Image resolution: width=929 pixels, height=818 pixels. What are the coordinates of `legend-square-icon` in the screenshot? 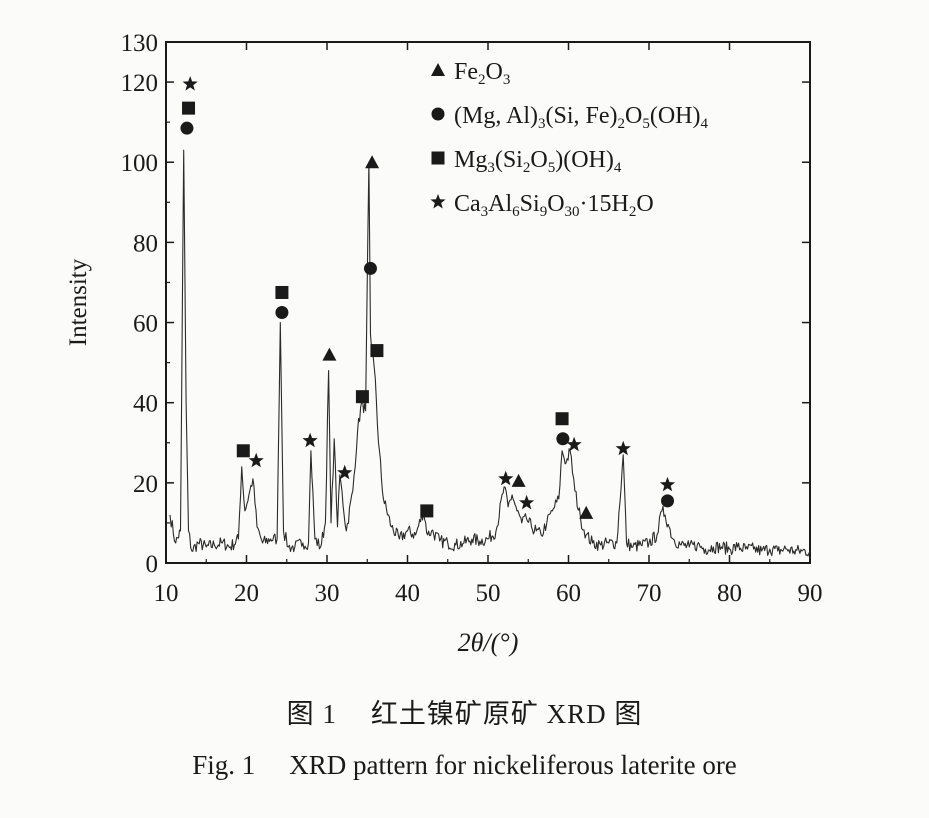 It's located at (438, 158).